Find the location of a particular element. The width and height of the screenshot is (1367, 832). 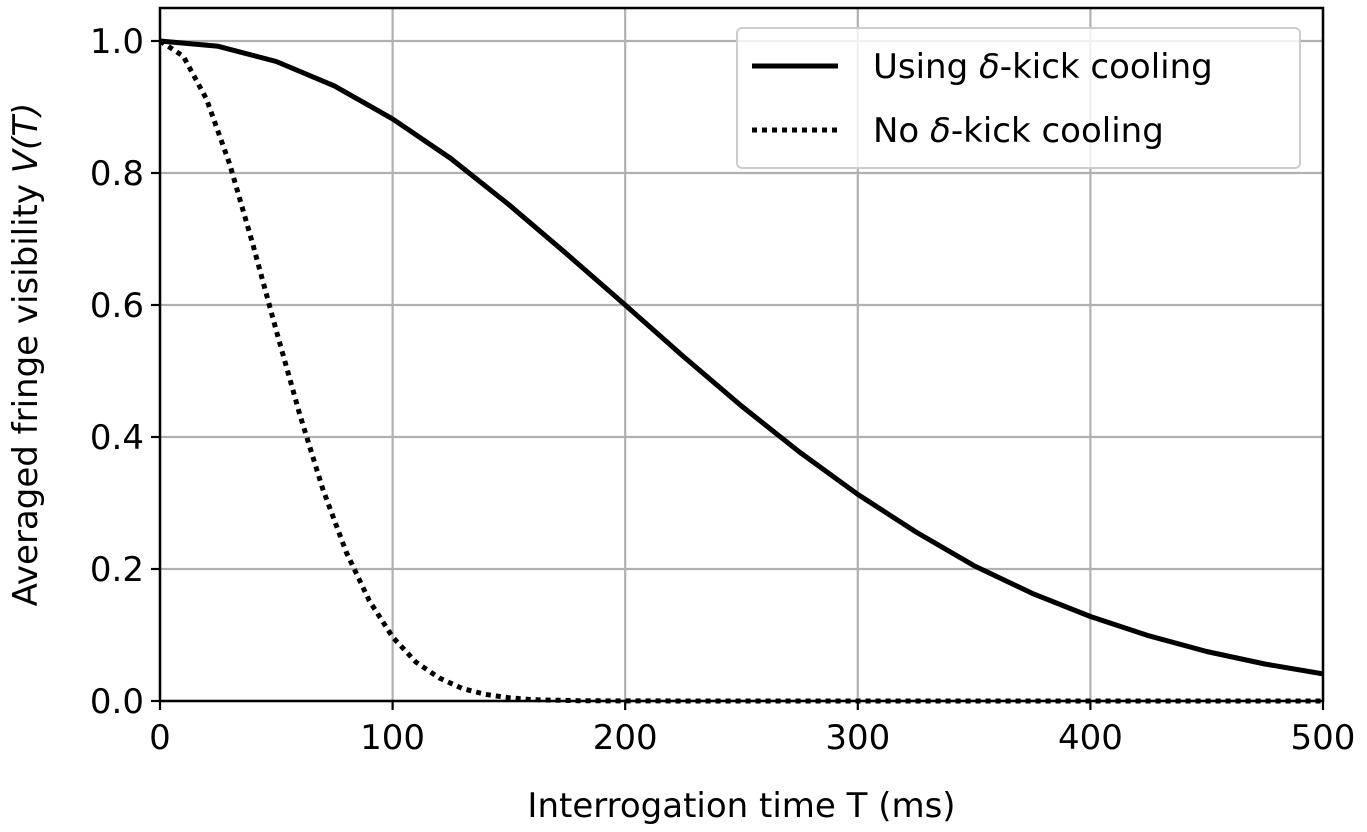

legend-label-no-cooling: No δ-kick cooling is located at coordinates (1018, 131).